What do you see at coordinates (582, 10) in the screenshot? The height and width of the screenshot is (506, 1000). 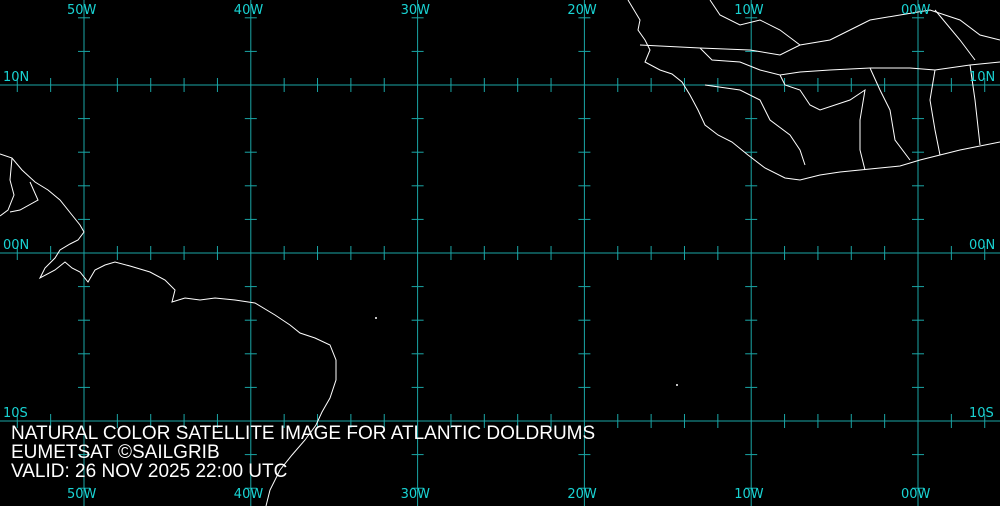 I see `longitude-label-top: 20W` at bounding box center [582, 10].